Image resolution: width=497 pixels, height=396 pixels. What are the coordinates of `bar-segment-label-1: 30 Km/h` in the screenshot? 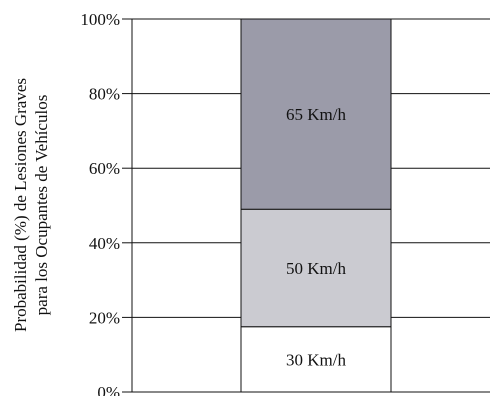 It's located at (316, 359).